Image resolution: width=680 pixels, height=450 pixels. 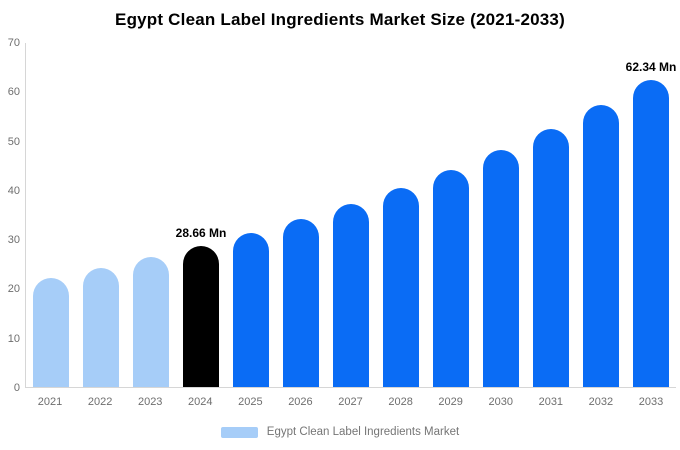 What do you see at coordinates (450, 402) in the screenshot?
I see `x-tick-label-2029: 2029` at bounding box center [450, 402].